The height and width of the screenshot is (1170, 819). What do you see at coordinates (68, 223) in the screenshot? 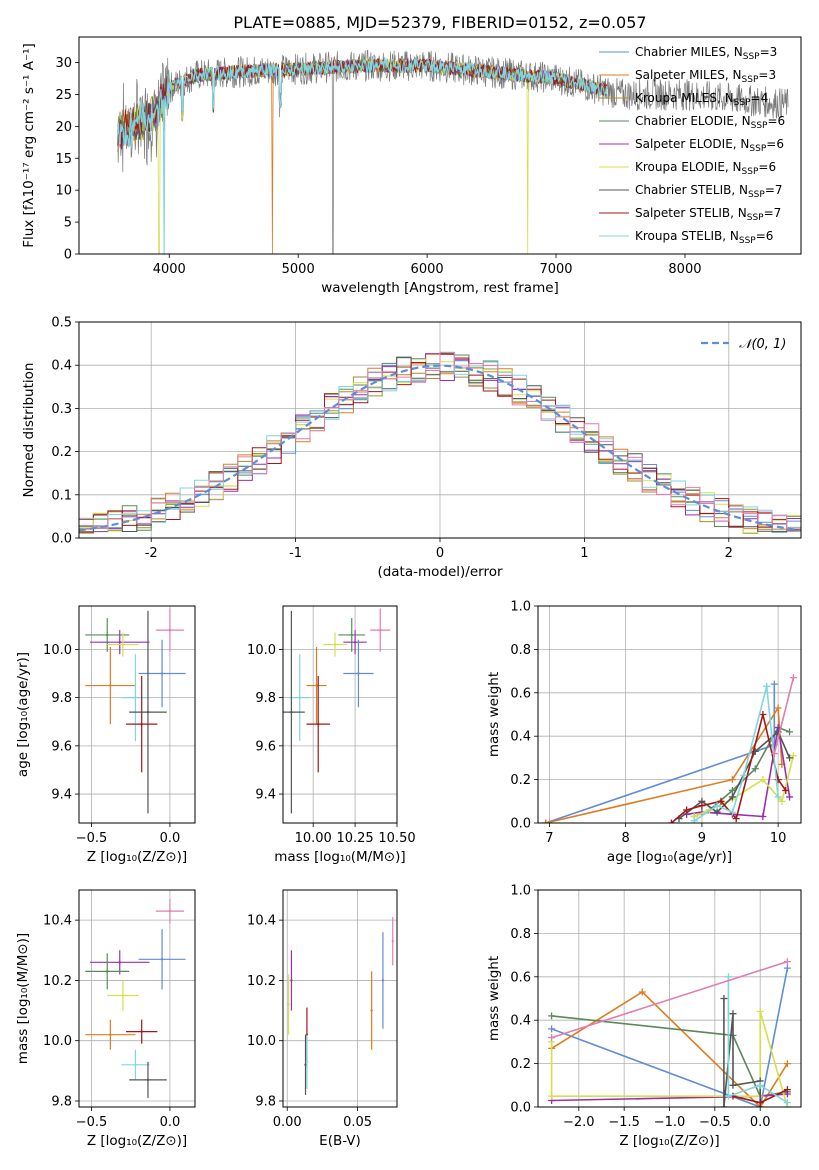
I see `y-tick-label: 5` at bounding box center [68, 223].